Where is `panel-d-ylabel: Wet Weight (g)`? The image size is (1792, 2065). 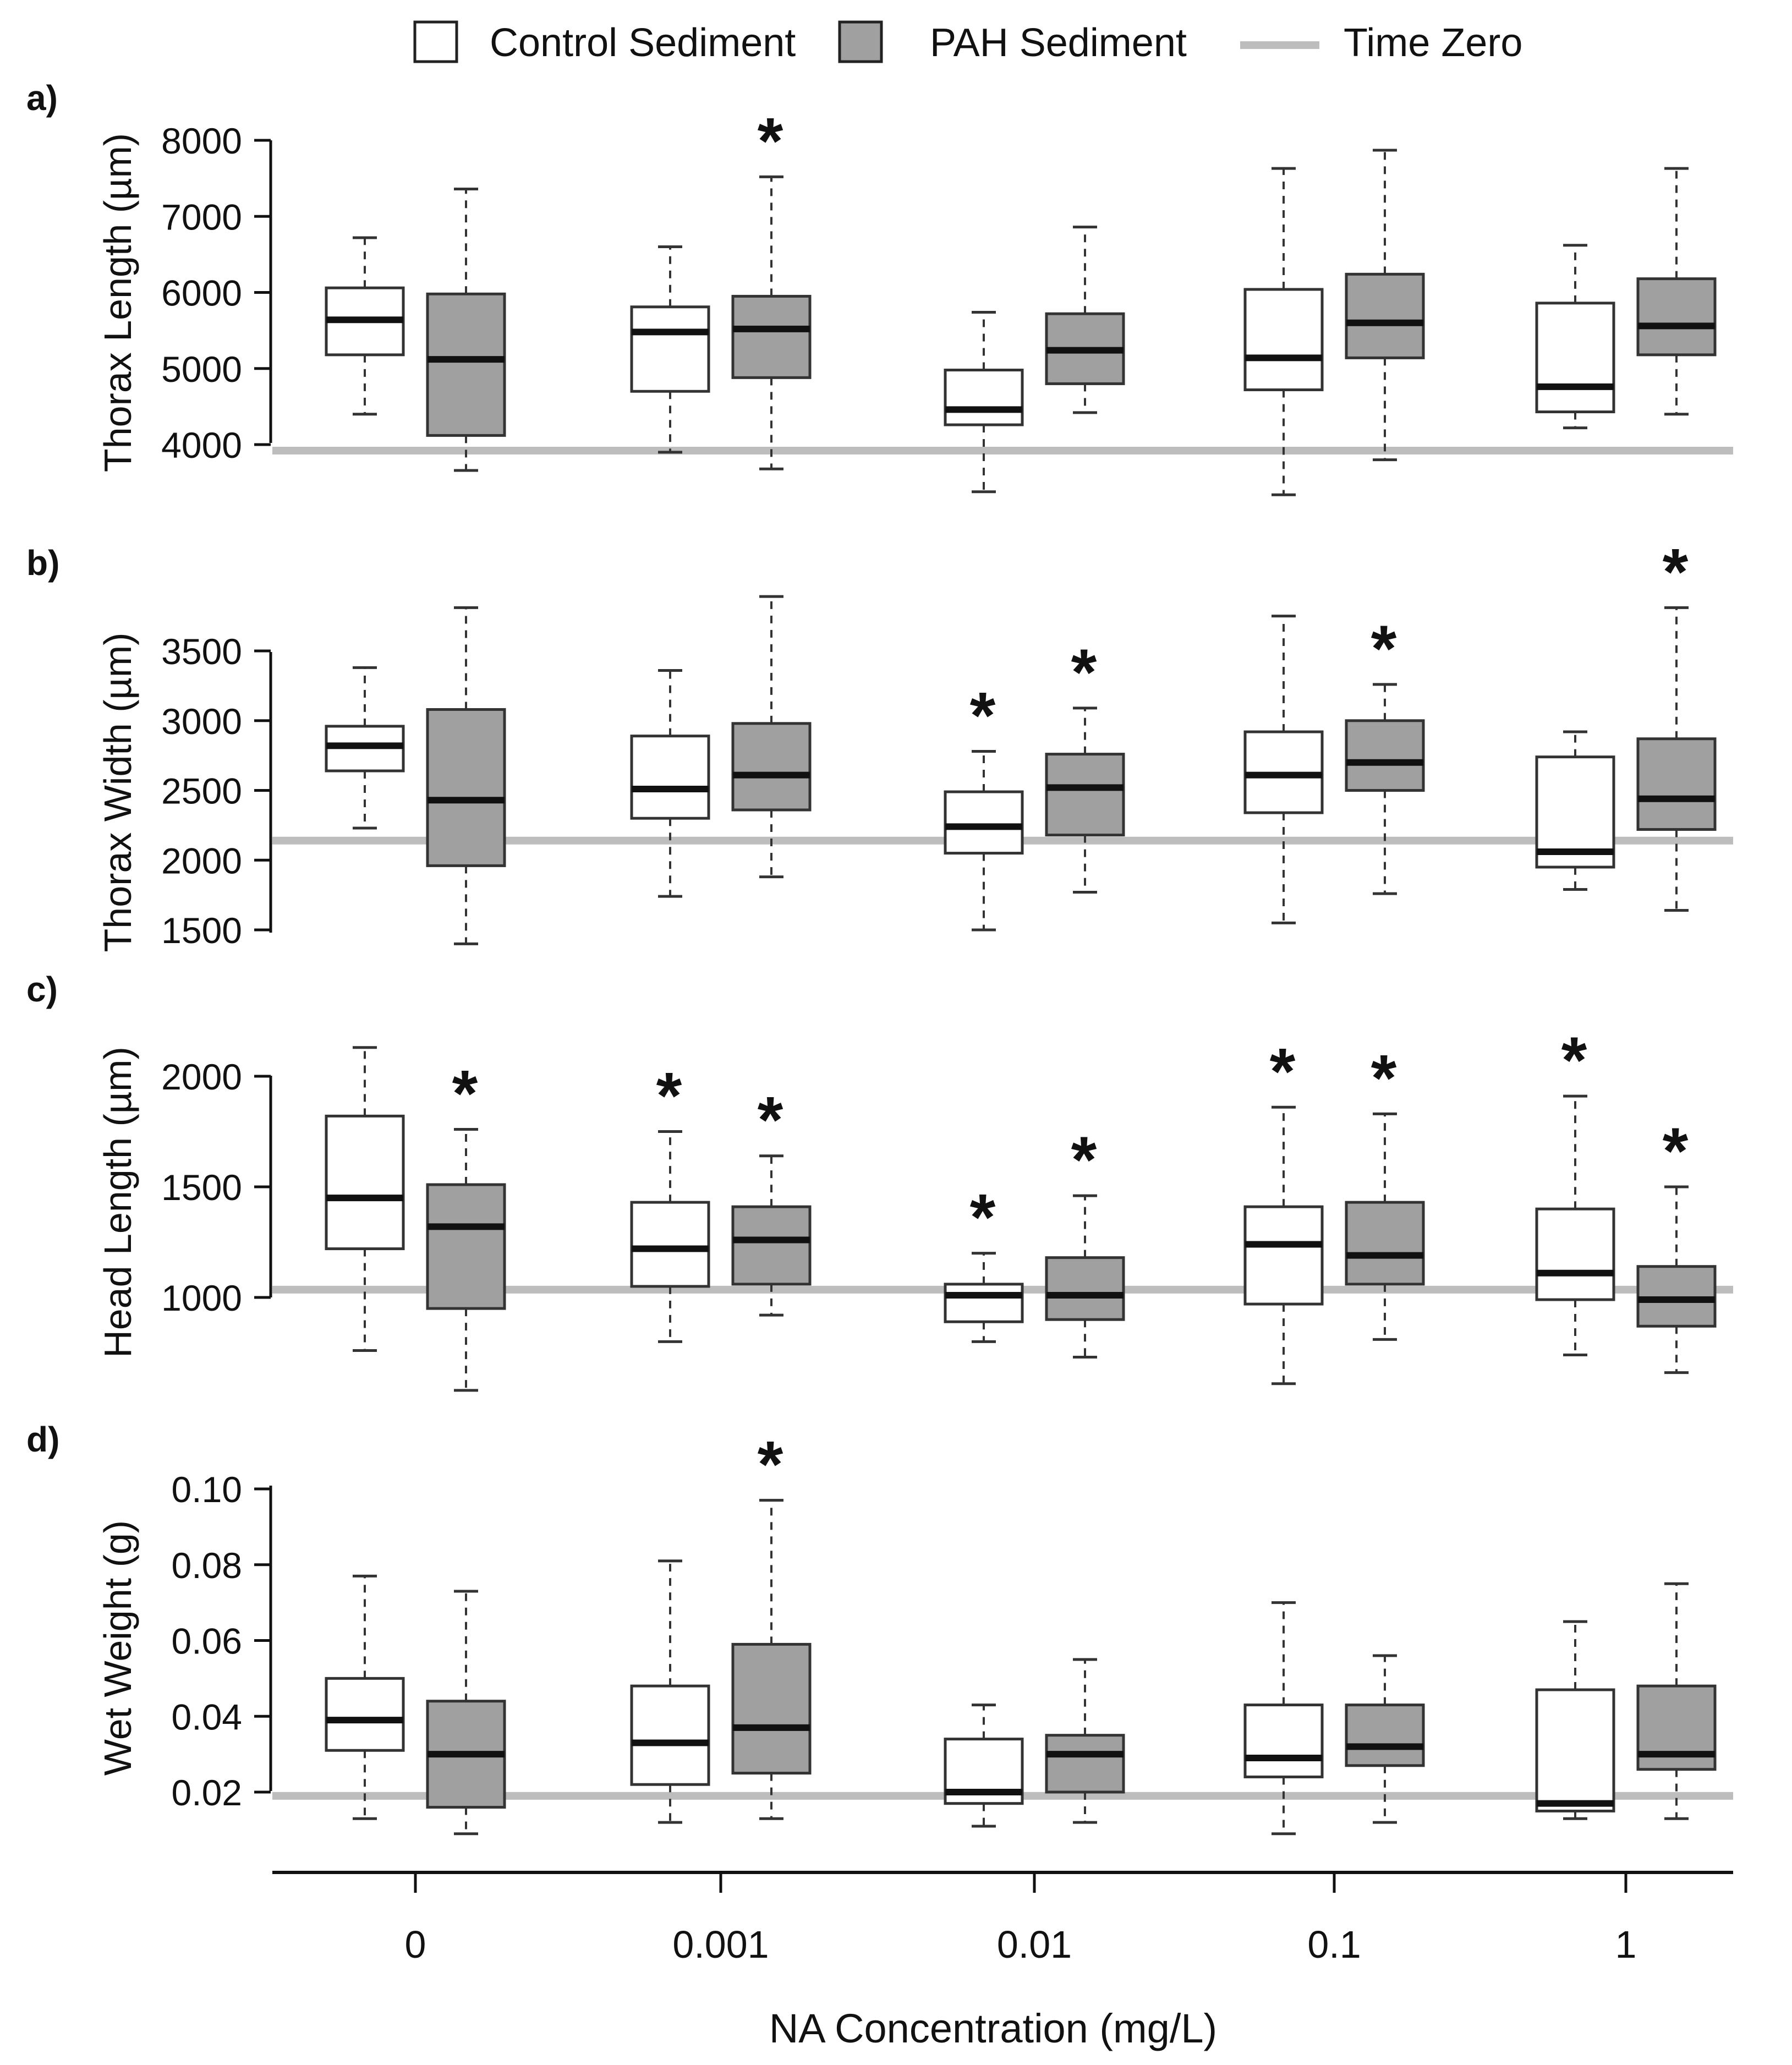
panel-d-ylabel: Wet Weight (g) is located at coordinates (117, 1648).